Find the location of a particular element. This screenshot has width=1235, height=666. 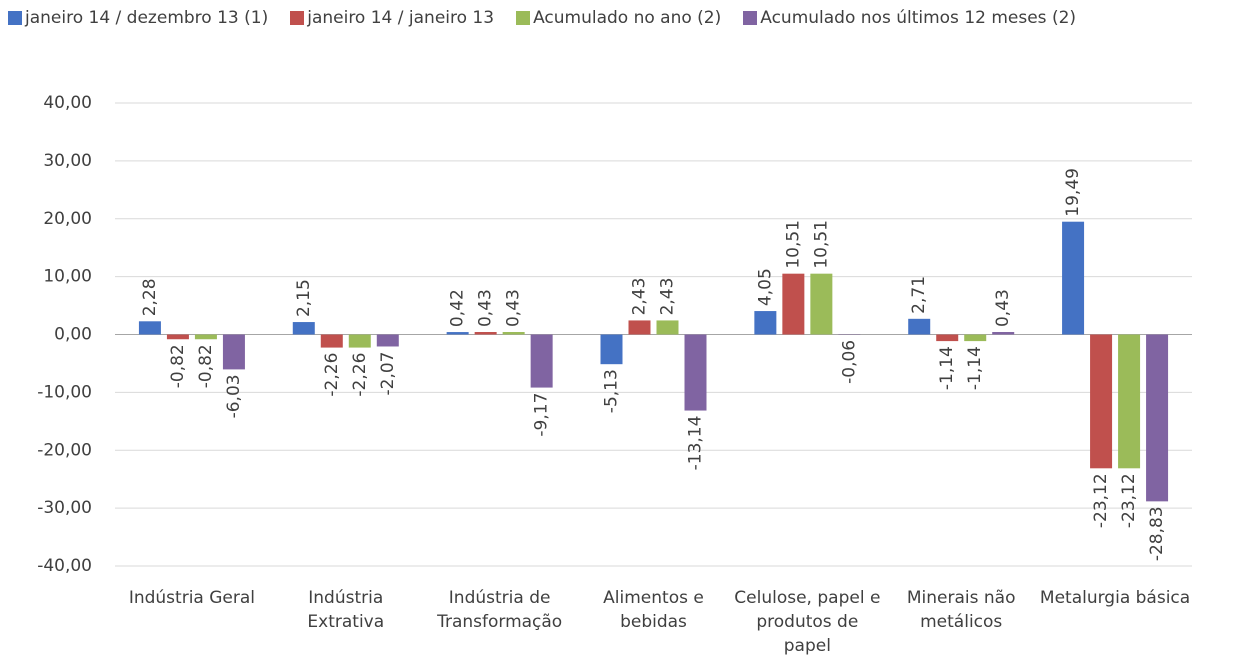

legend-item: Acumulado nos últimos 12 meses (2) is located at coordinates (909, 18).